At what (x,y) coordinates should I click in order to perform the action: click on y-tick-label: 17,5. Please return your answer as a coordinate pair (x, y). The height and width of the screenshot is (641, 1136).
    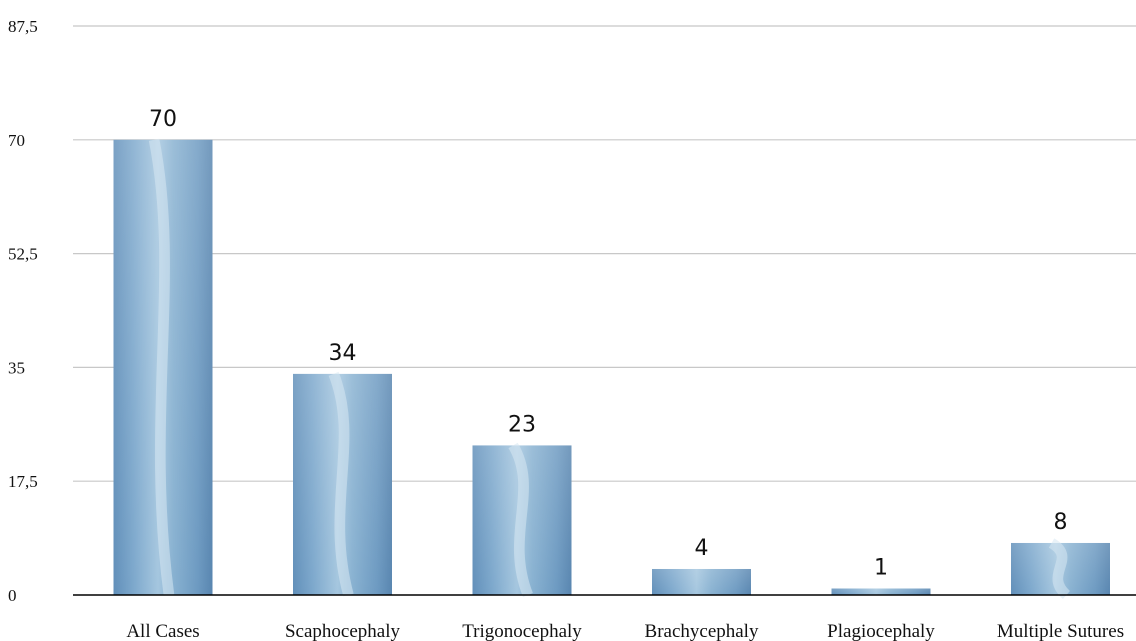
    Looking at the image, I should click on (23, 481).